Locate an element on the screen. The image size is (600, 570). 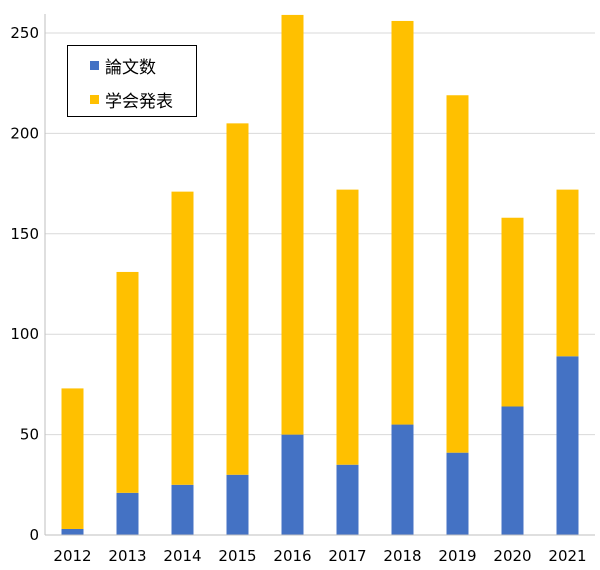
bar-papers-2021 is located at coordinates (567, 445).